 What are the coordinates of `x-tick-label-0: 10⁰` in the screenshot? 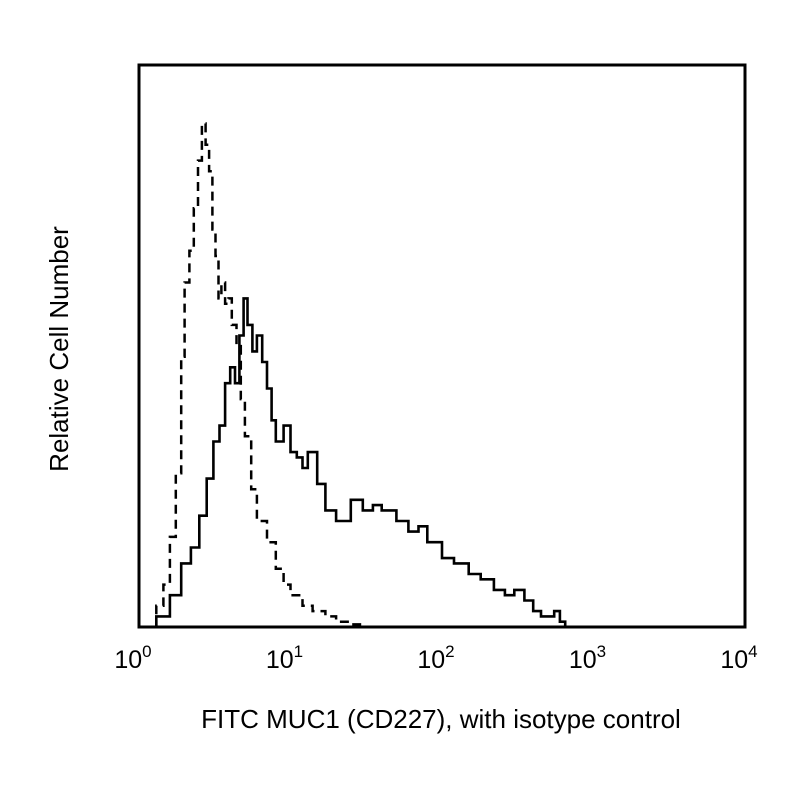 It's located at (132, 658).